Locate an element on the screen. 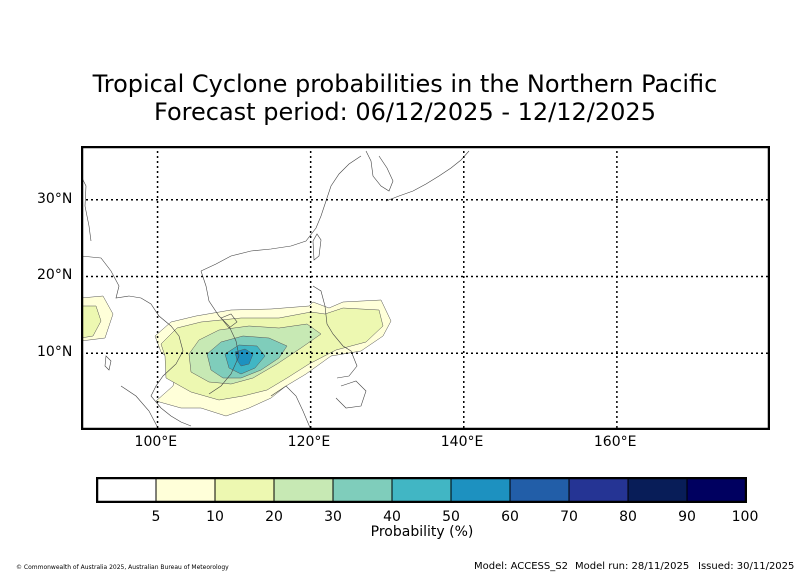 The width and height of the screenshot is (810, 576). colorbar-tick-20: 20 is located at coordinates (274, 517).